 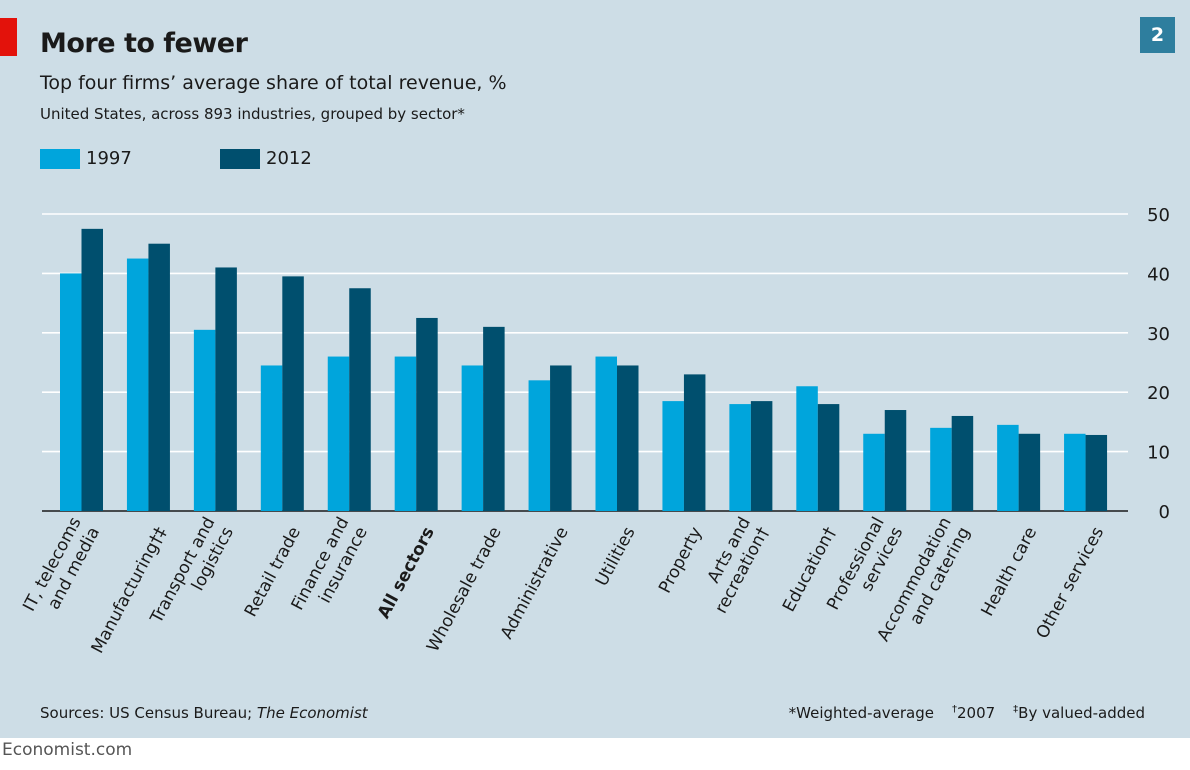 I want to click on double-dagger-text: By valued-added, so click(x=1081, y=713).